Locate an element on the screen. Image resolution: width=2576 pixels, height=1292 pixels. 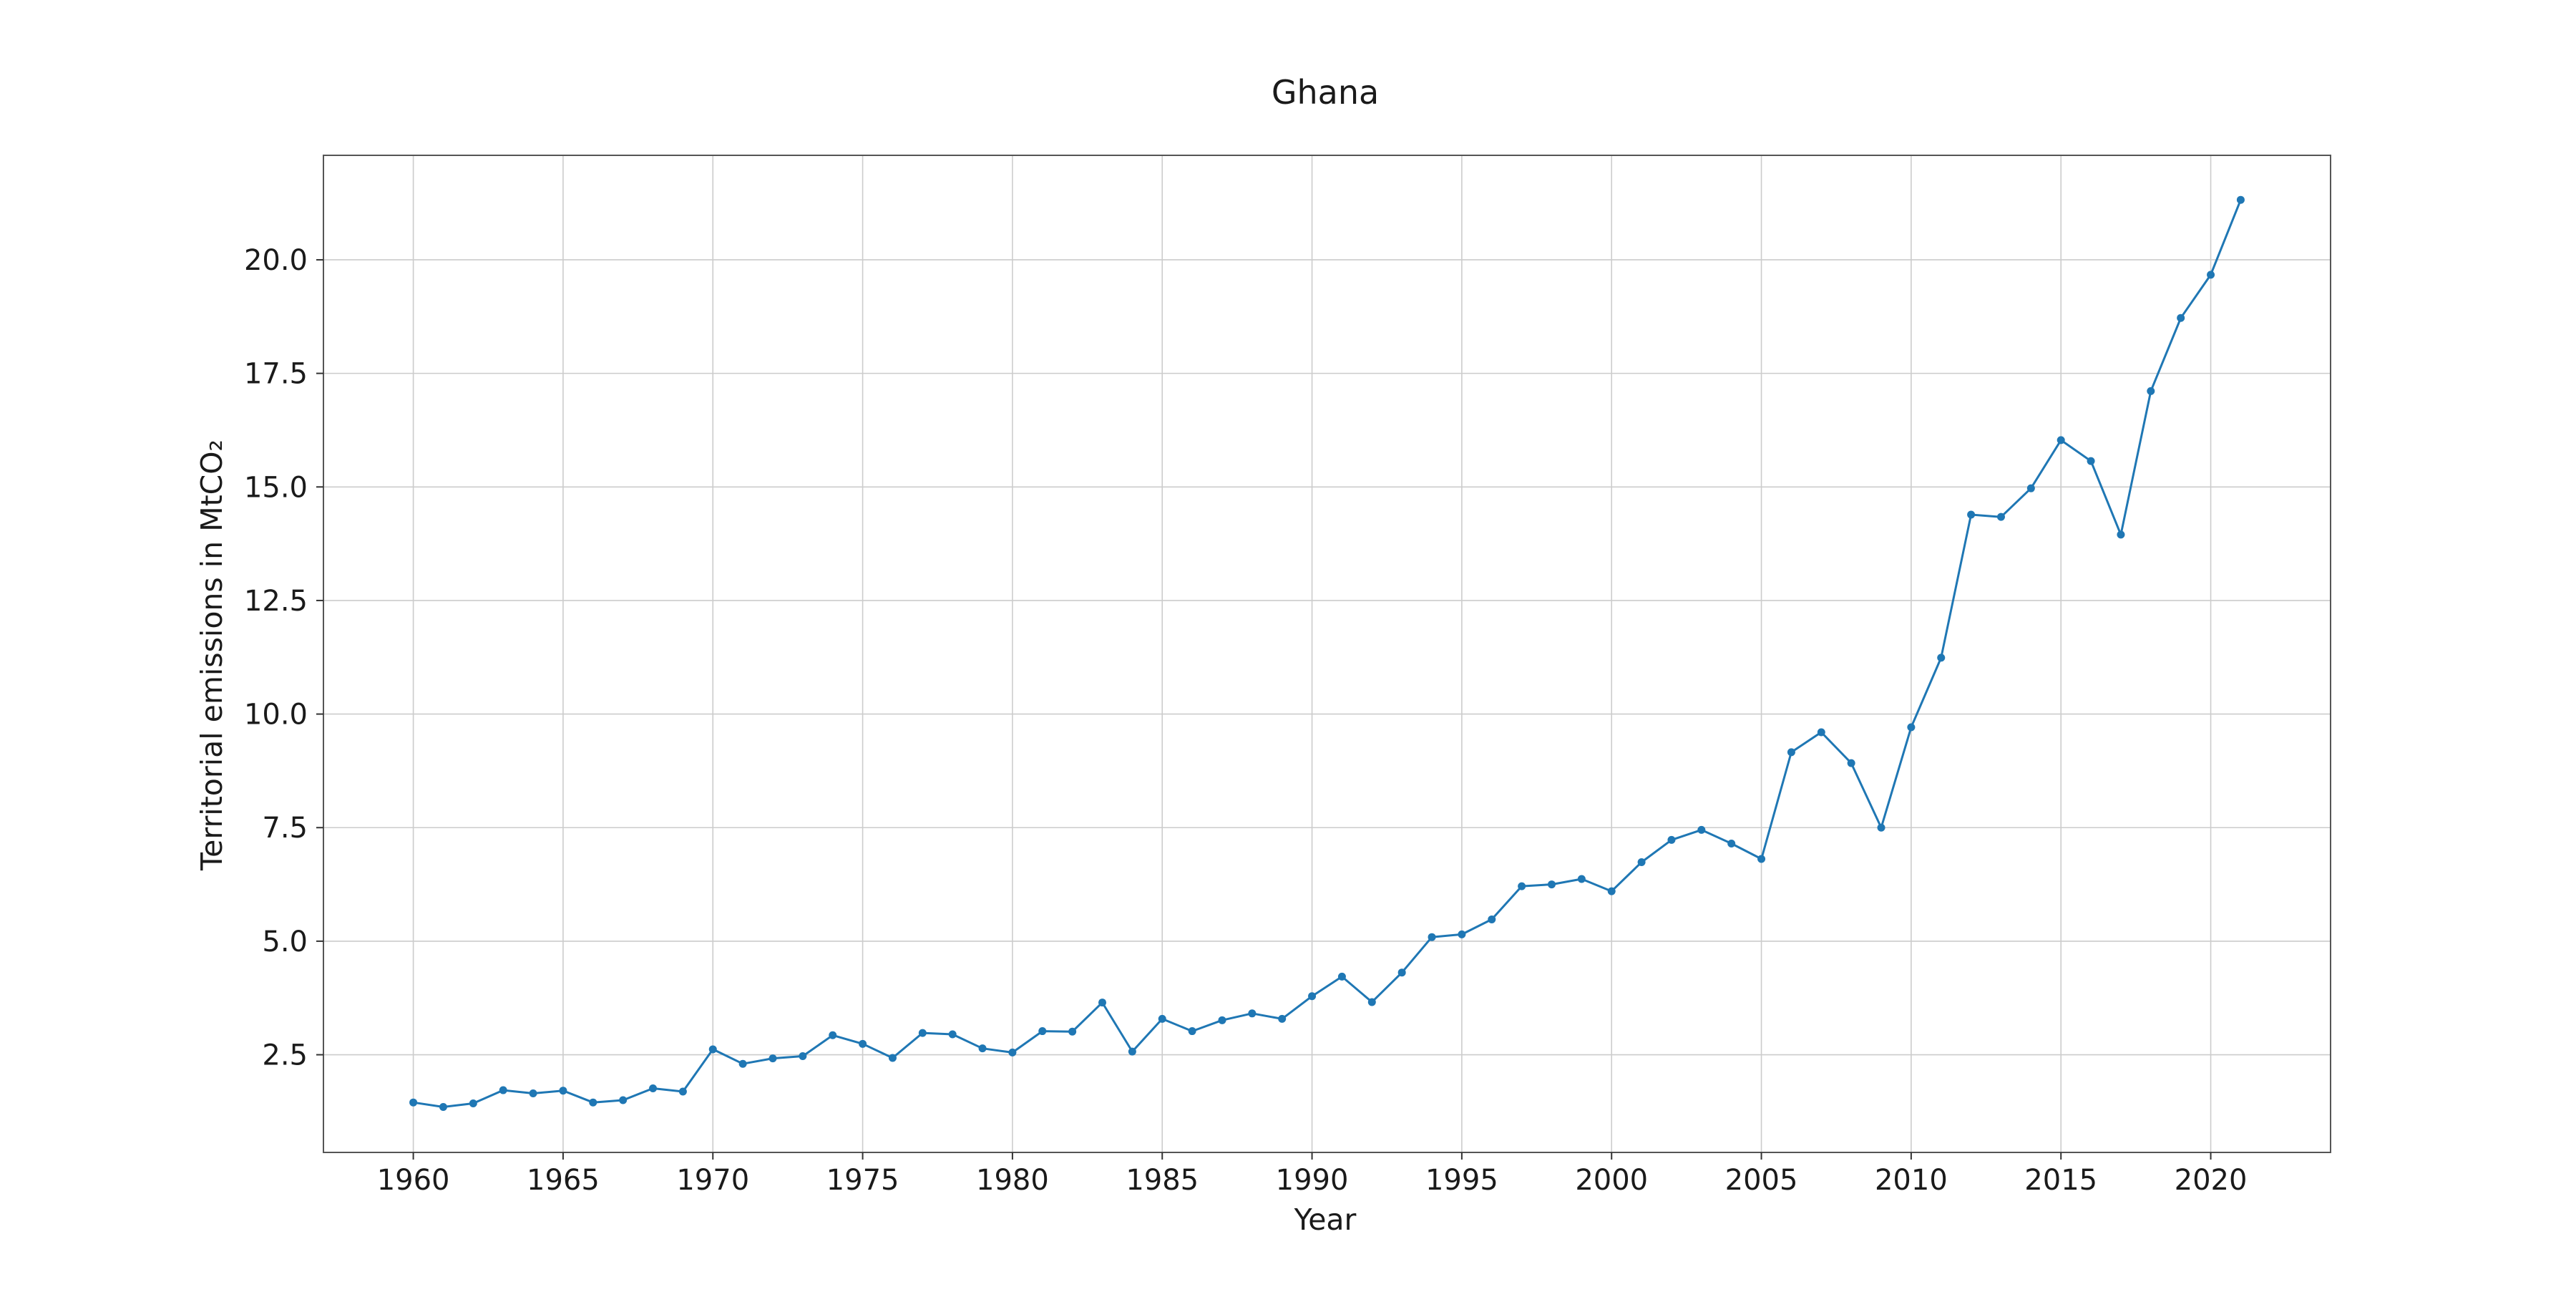
x-tick-label: 1975 is located at coordinates (862, 1180).